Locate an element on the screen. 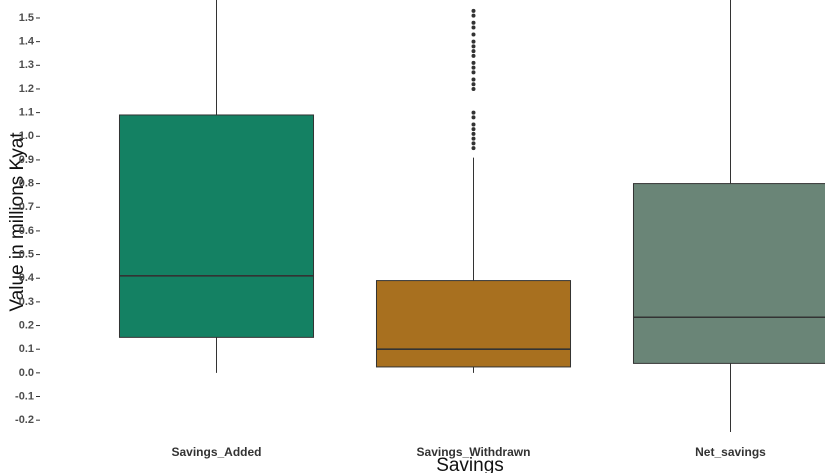 Image resolution: width=825 pixels, height=473 pixels. y-tick-label: 0.9 is located at coordinates (26, 160).